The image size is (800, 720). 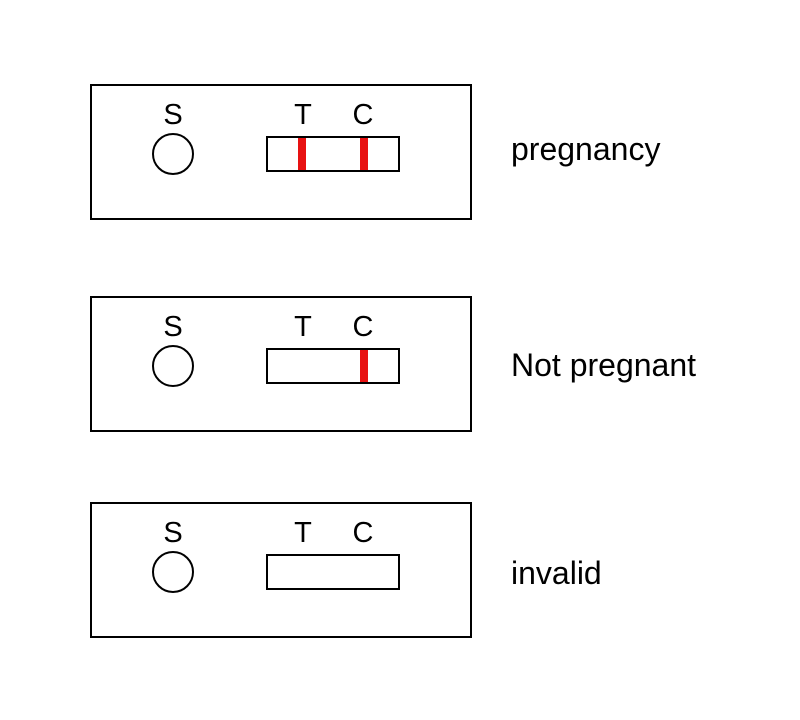 What do you see at coordinates (604, 365) in the screenshot?
I see `result-label-negative: Not pregnant` at bounding box center [604, 365].